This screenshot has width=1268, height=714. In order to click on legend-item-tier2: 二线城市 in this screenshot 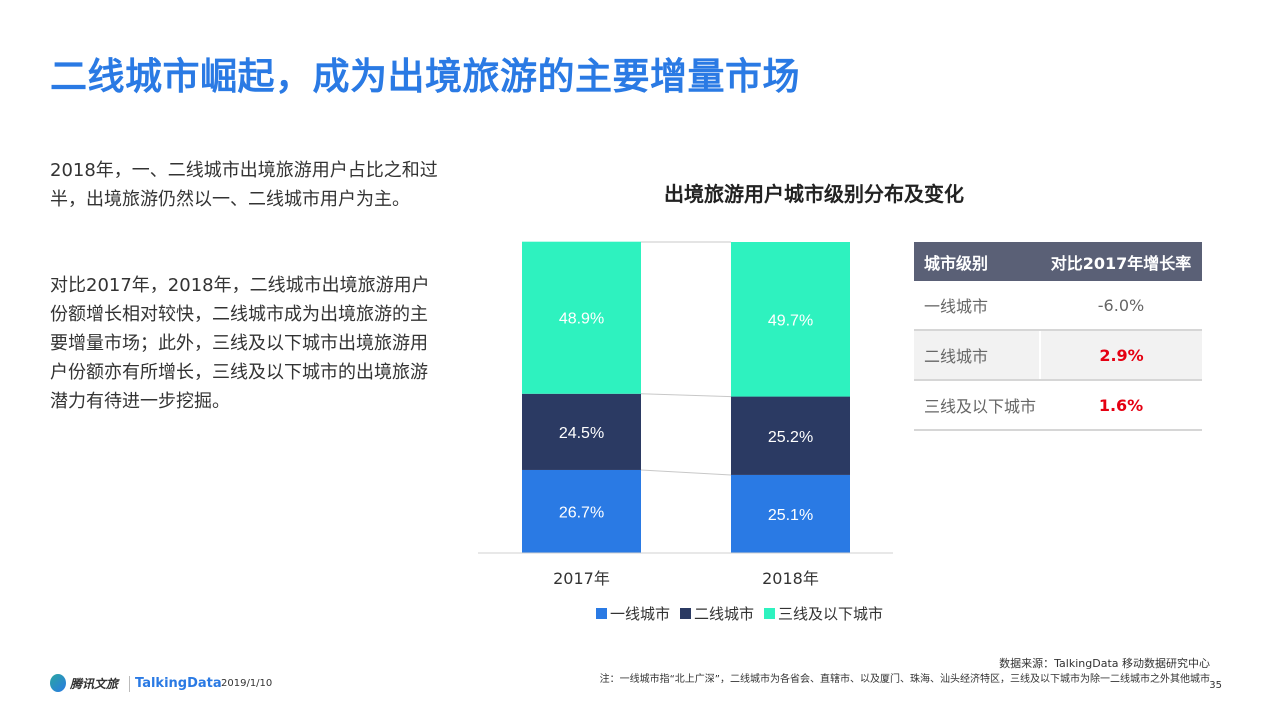, I will do `click(717, 613)`.